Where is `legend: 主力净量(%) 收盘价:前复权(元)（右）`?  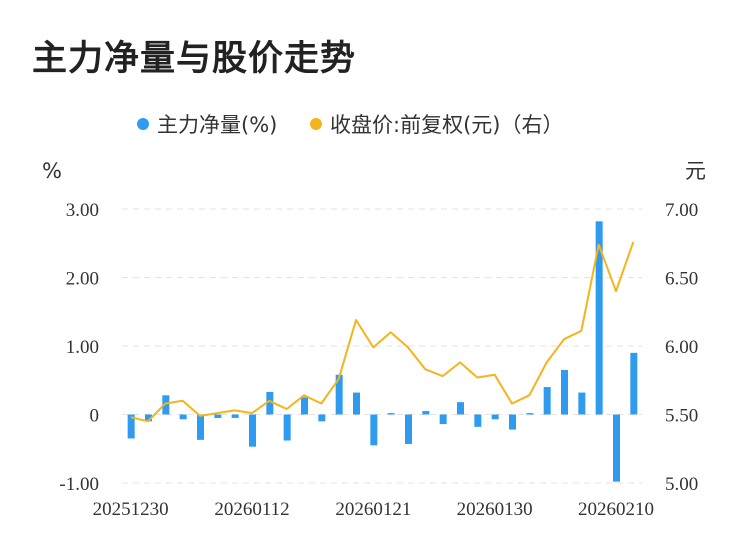
legend: 主力净量(%) 收盘价:前复权(元)（右） is located at coordinates (350, 125).